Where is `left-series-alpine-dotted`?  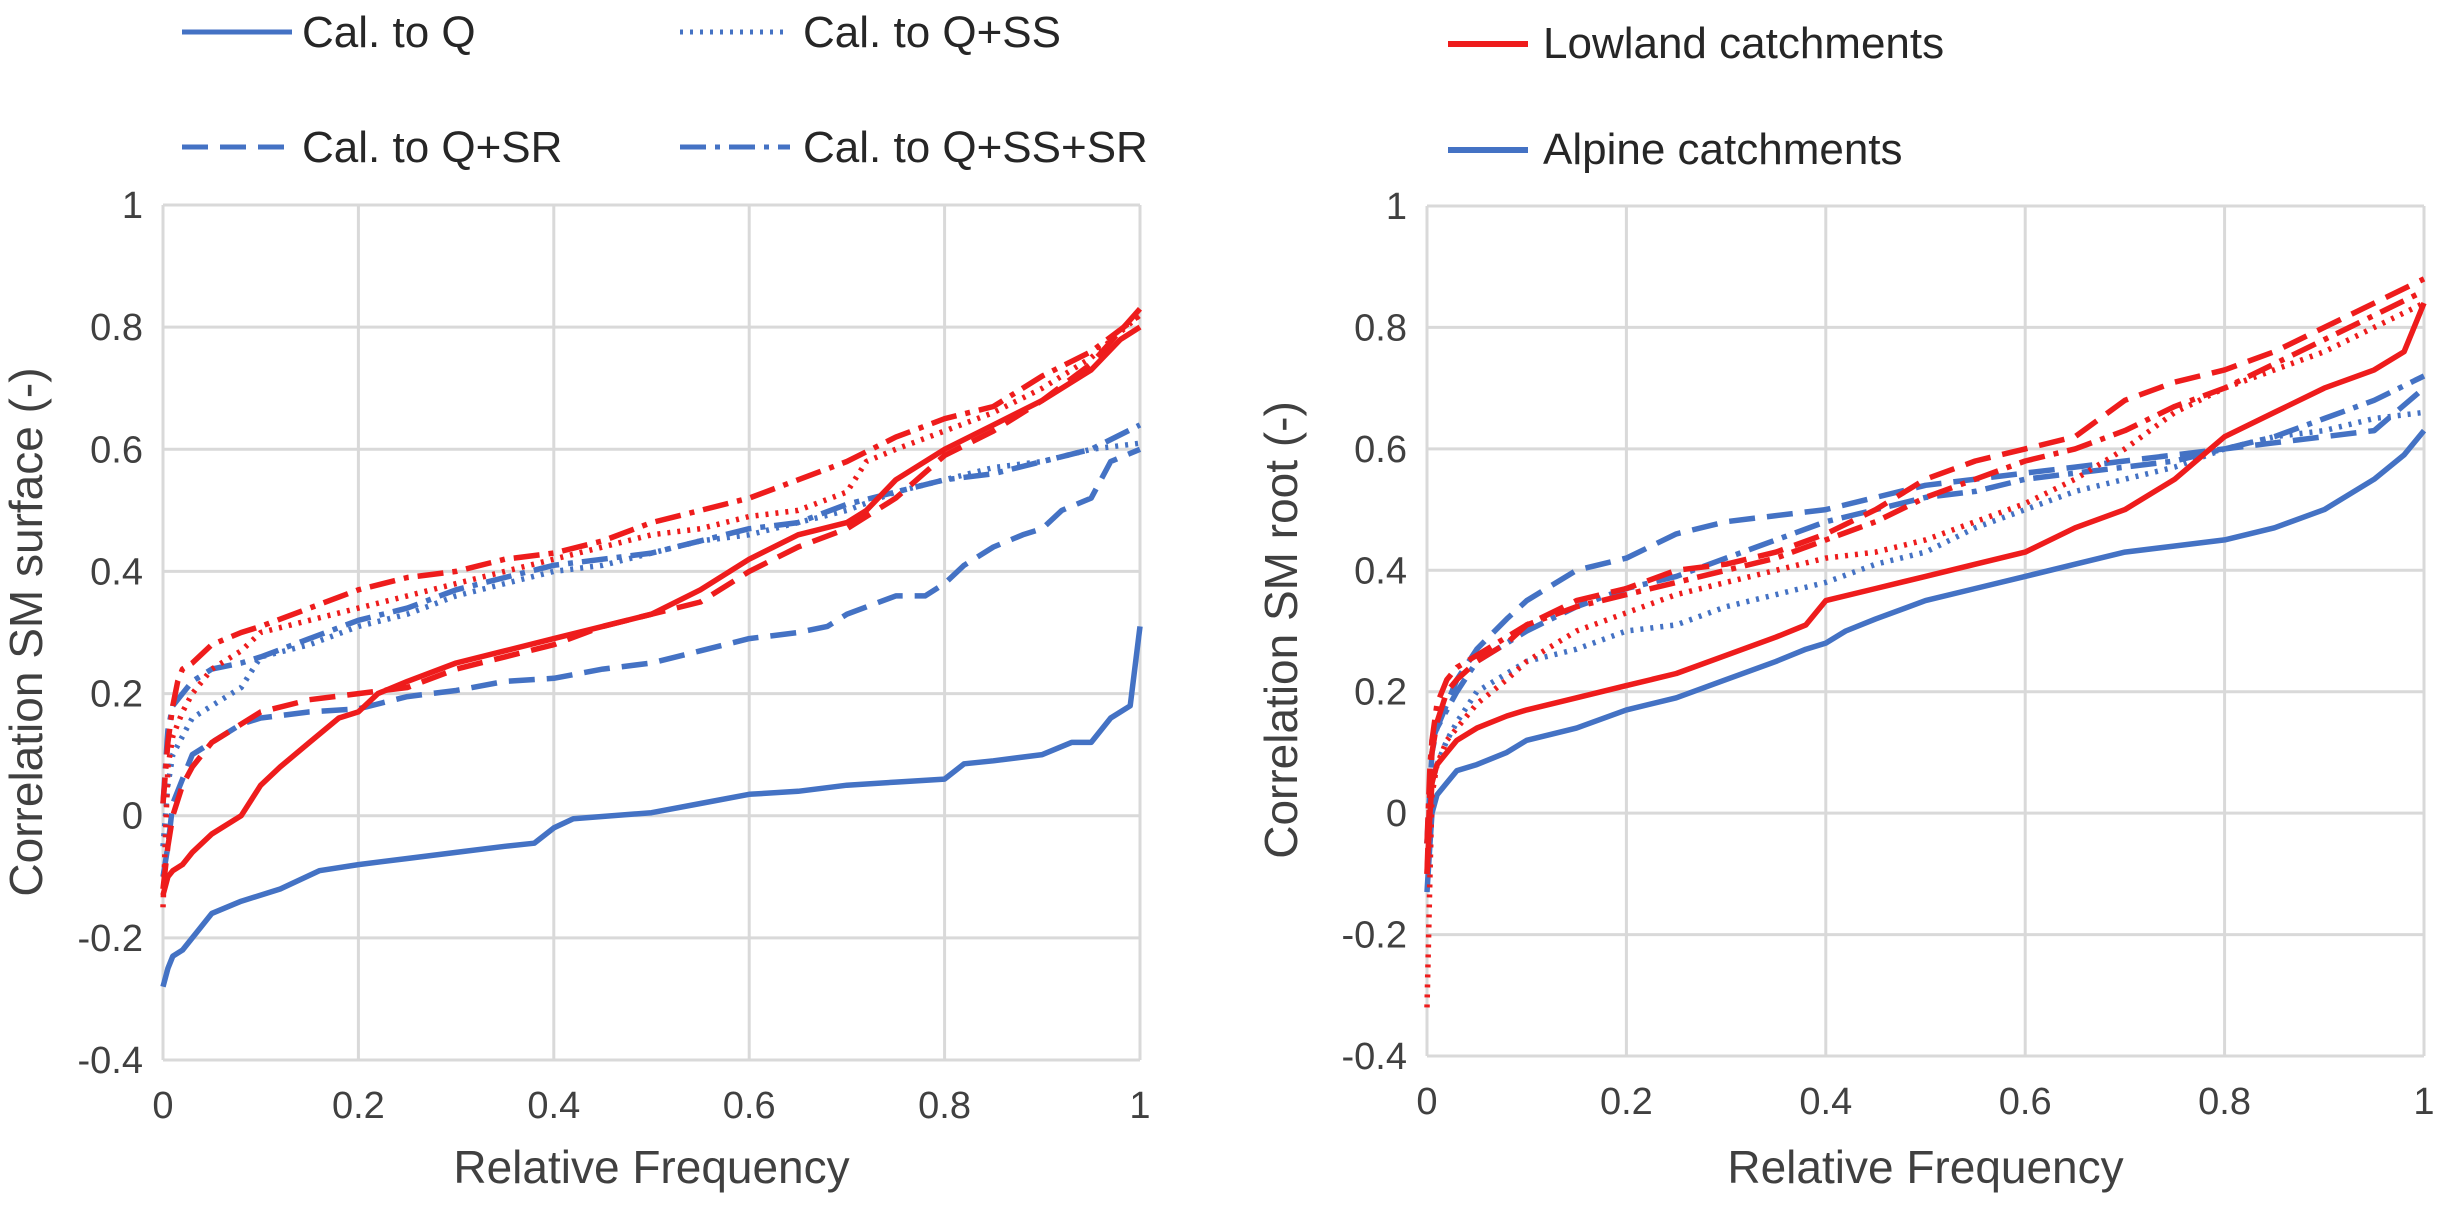
left-series-alpine-dotted is located at coordinates (650, 643).